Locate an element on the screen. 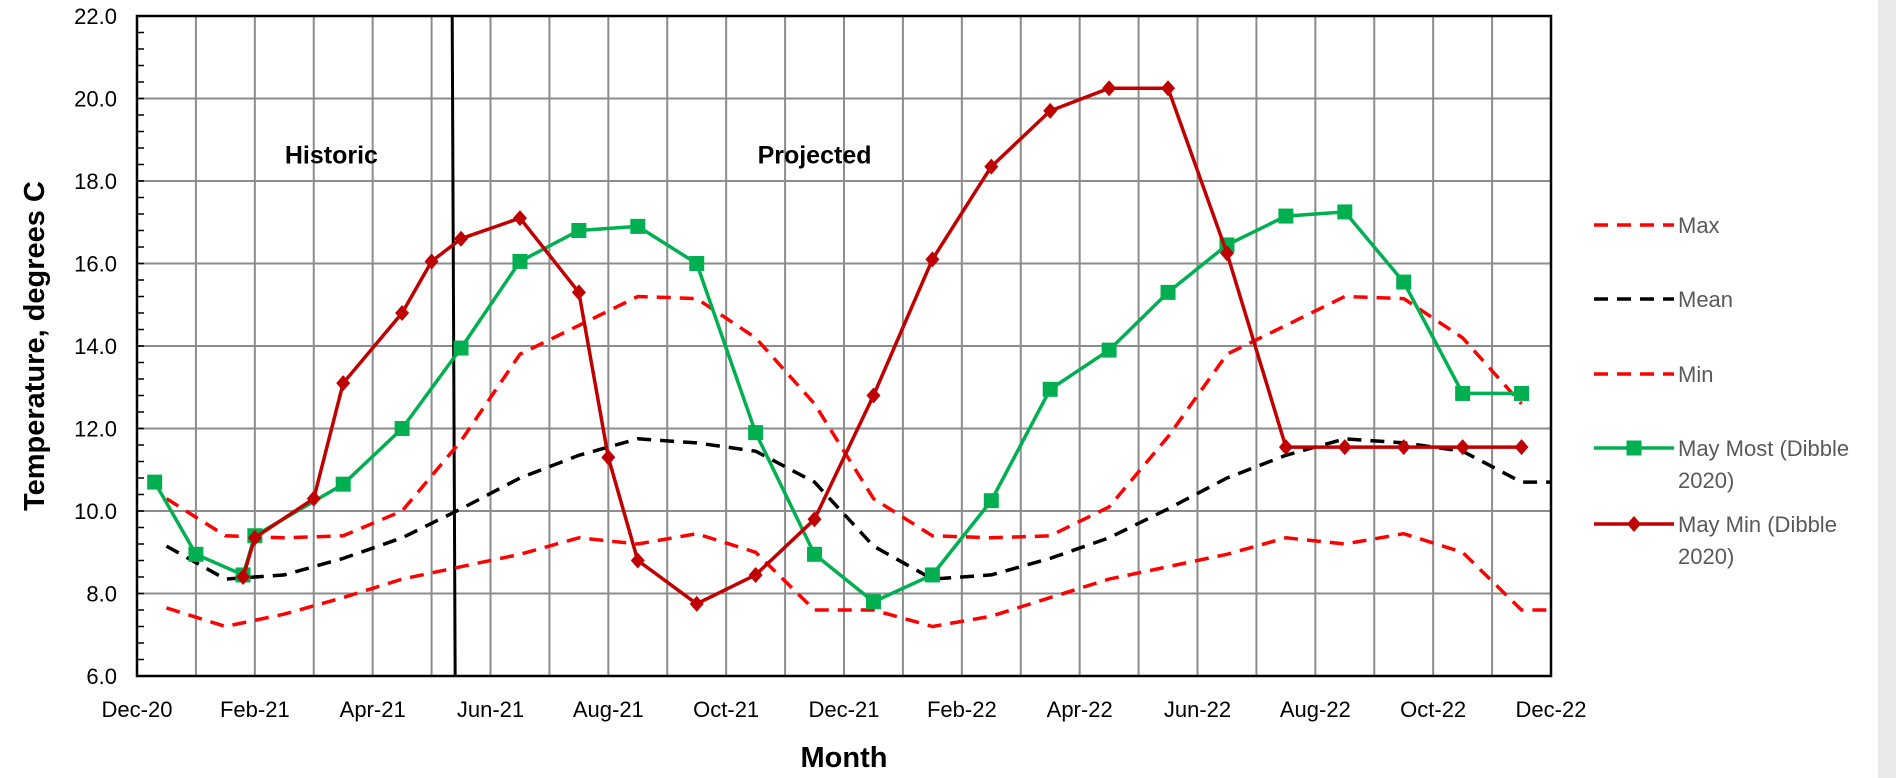  y-axis-title: Temperature, degrees C is located at coordinates (35, 346).